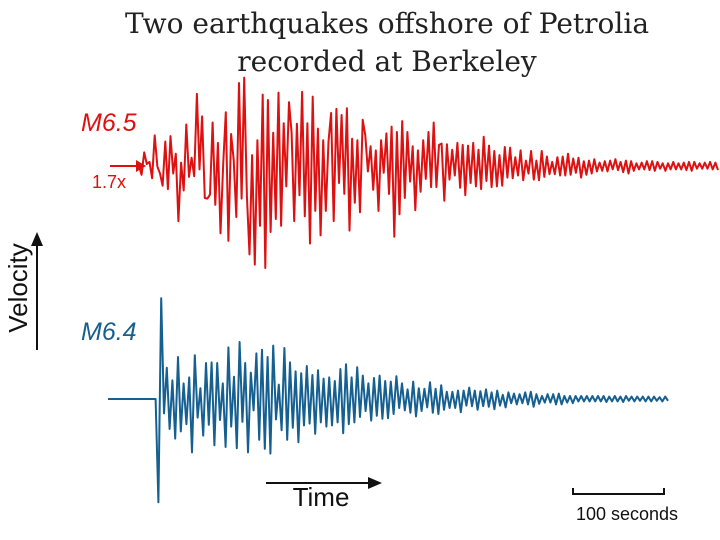  I want to click on scale-arrowhead, so click(141, 166).